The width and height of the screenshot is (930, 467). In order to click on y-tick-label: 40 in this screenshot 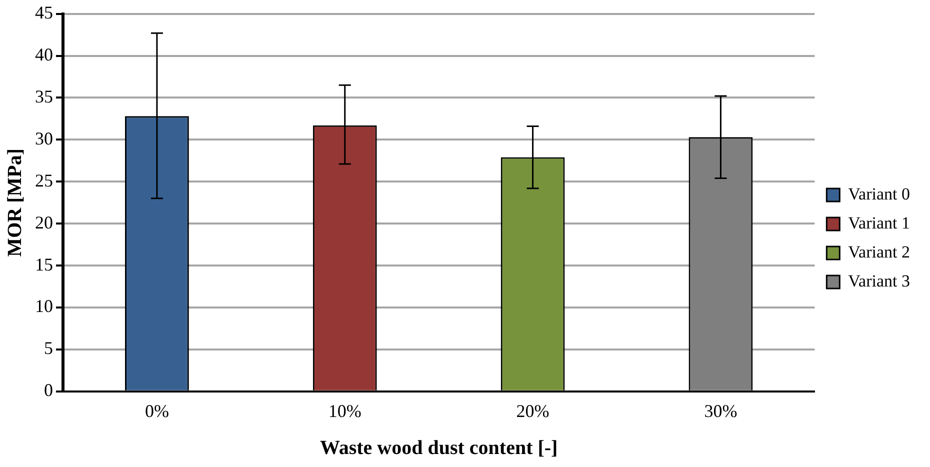, I will do `click(44, 54)`.